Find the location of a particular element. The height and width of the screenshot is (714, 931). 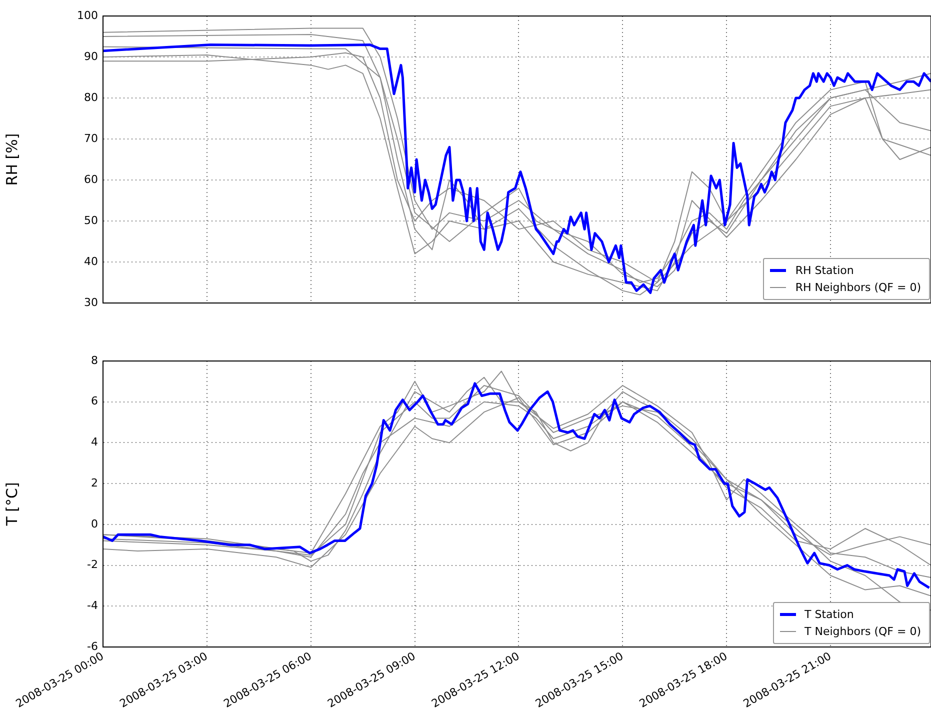

y-tick-label: 70 is located at coordinates (91, 138).